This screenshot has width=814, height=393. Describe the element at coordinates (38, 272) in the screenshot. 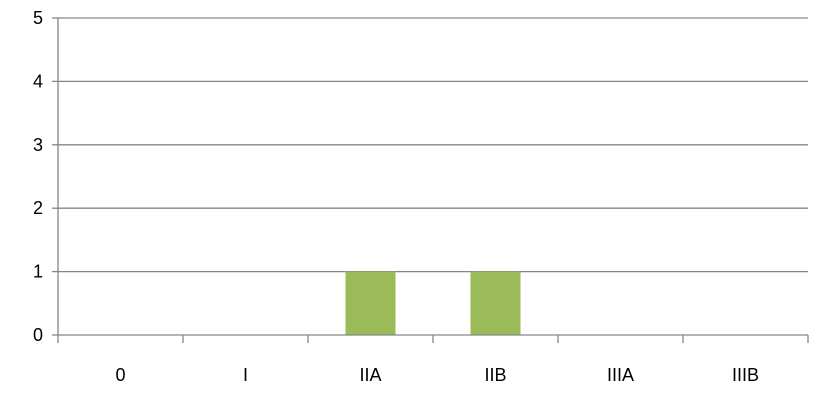

I see `y-tick-label-1: 1` at that location.